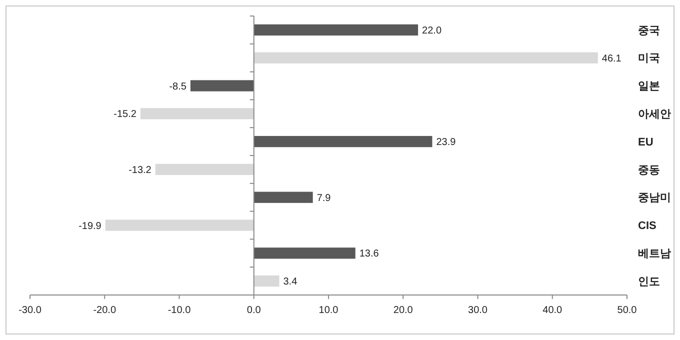  Describe the element at coordinates (654, 198) in the screenshot. I see `y-tick-label: 중남미` at that location.